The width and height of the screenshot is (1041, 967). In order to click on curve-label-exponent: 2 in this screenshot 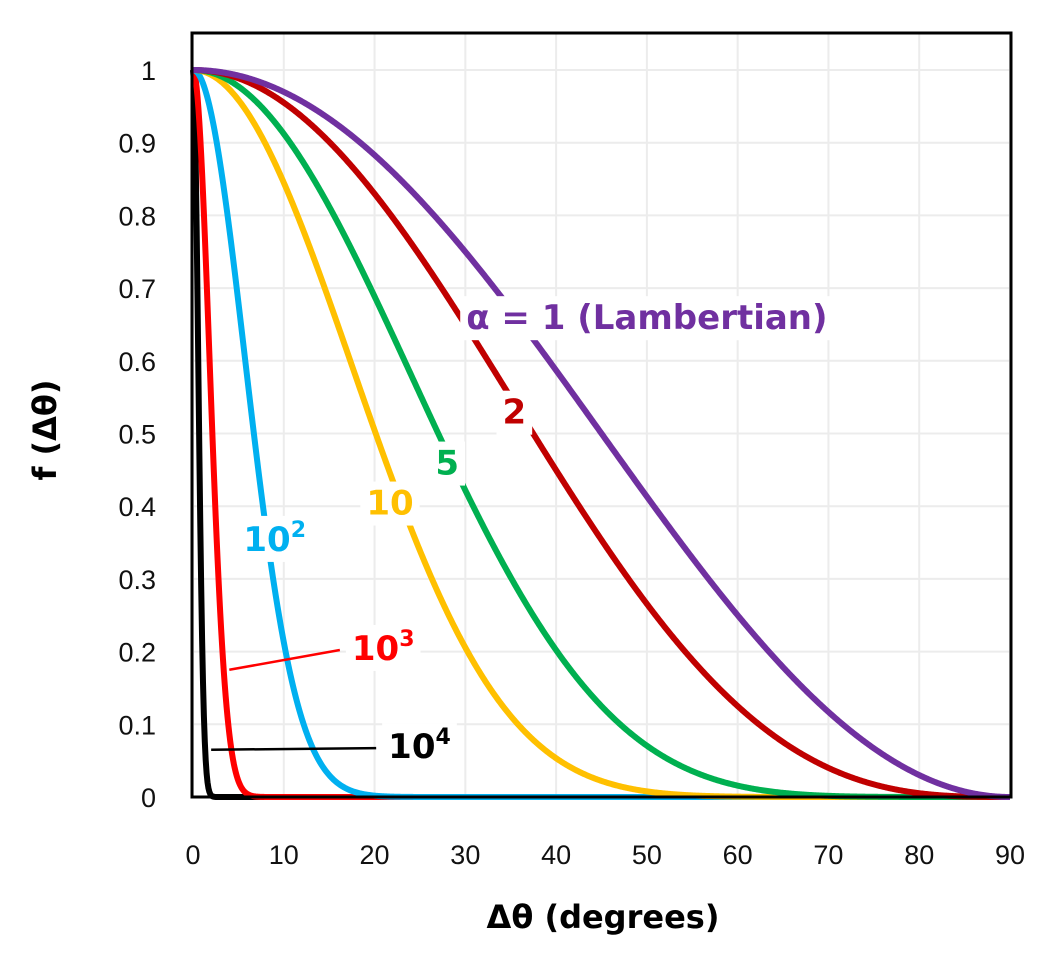, I will do `click(298, 530)`.